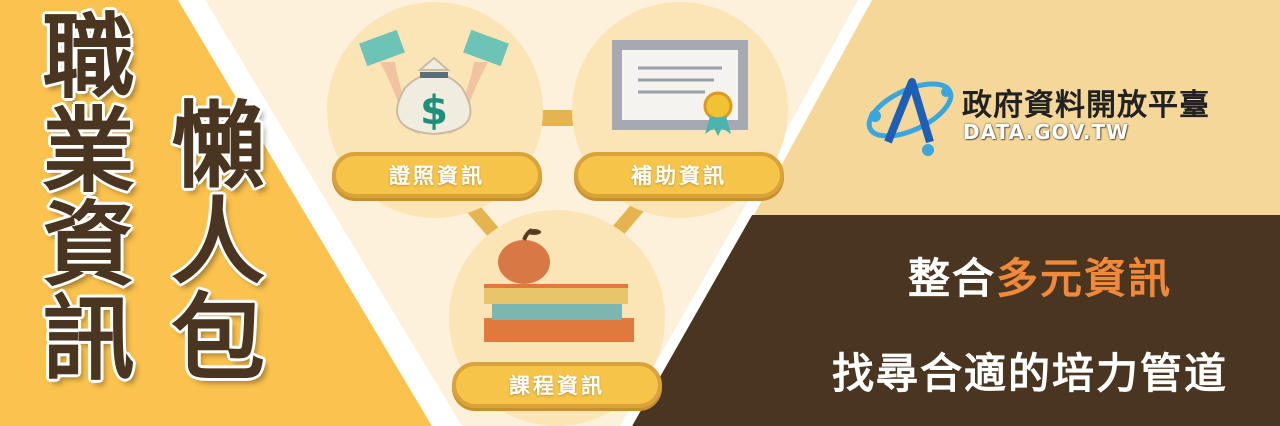 This screenshot has height=426, width=1280. I want to click on certificate-icon, so click(680, 88).